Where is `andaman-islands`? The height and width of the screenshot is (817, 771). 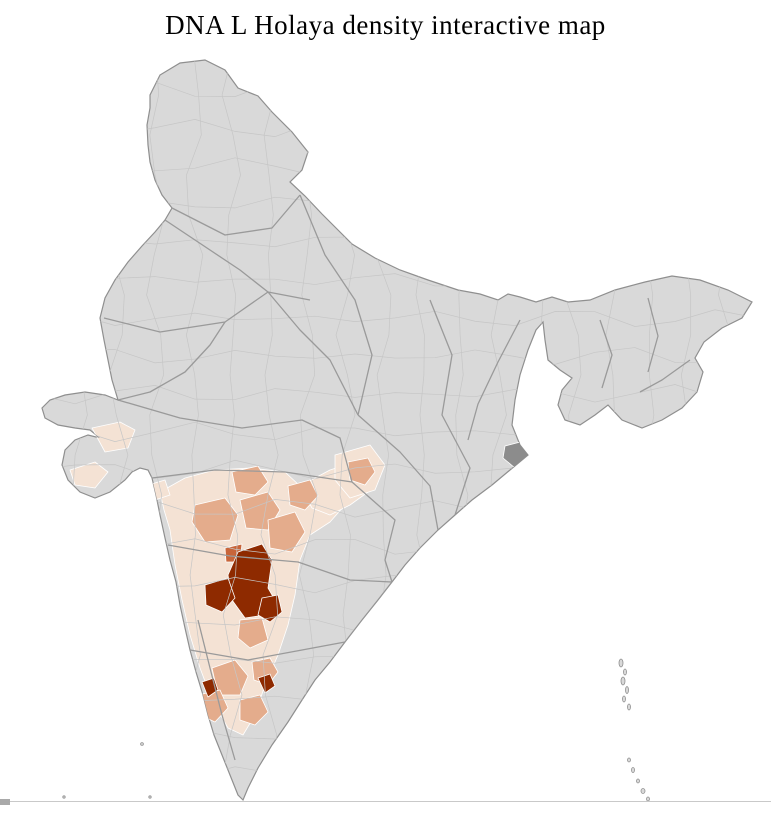 andaman-islands is located at coordinates (624, 684).